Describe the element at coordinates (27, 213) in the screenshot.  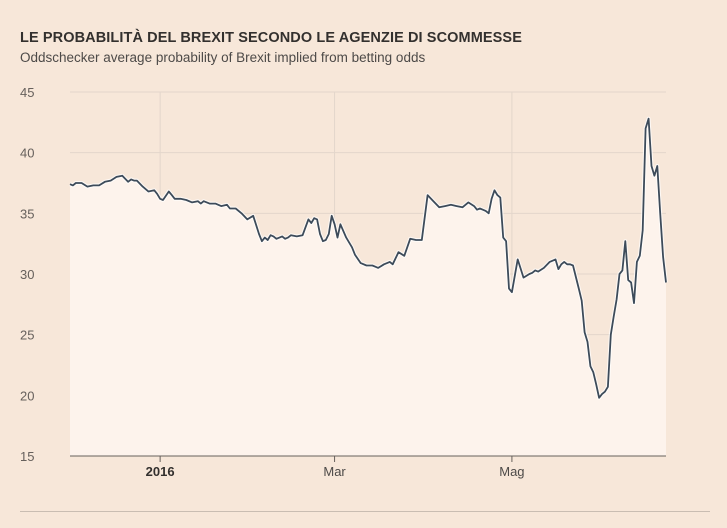
I see `y-tick-label-35: 35` at that location.